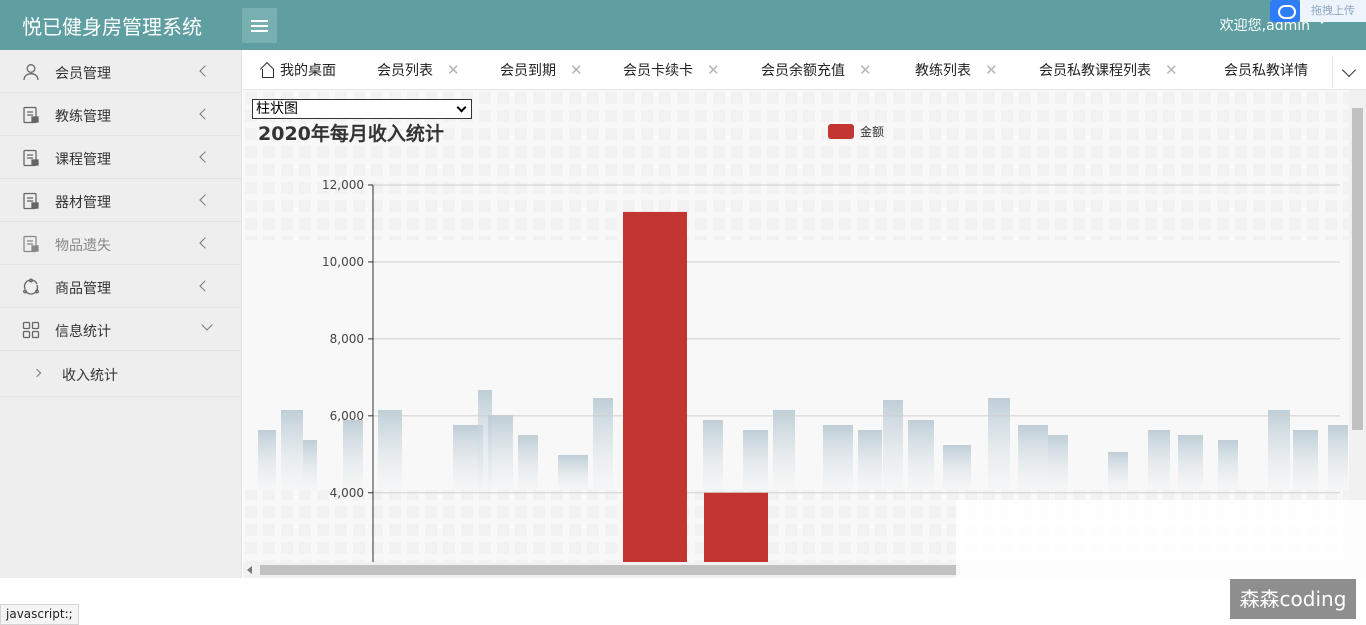 The image size is (1366, 625). What do you see at coordinates (841, 131) in the screenshot?
I see `legend-swatch` at bounding box center [841, 131].